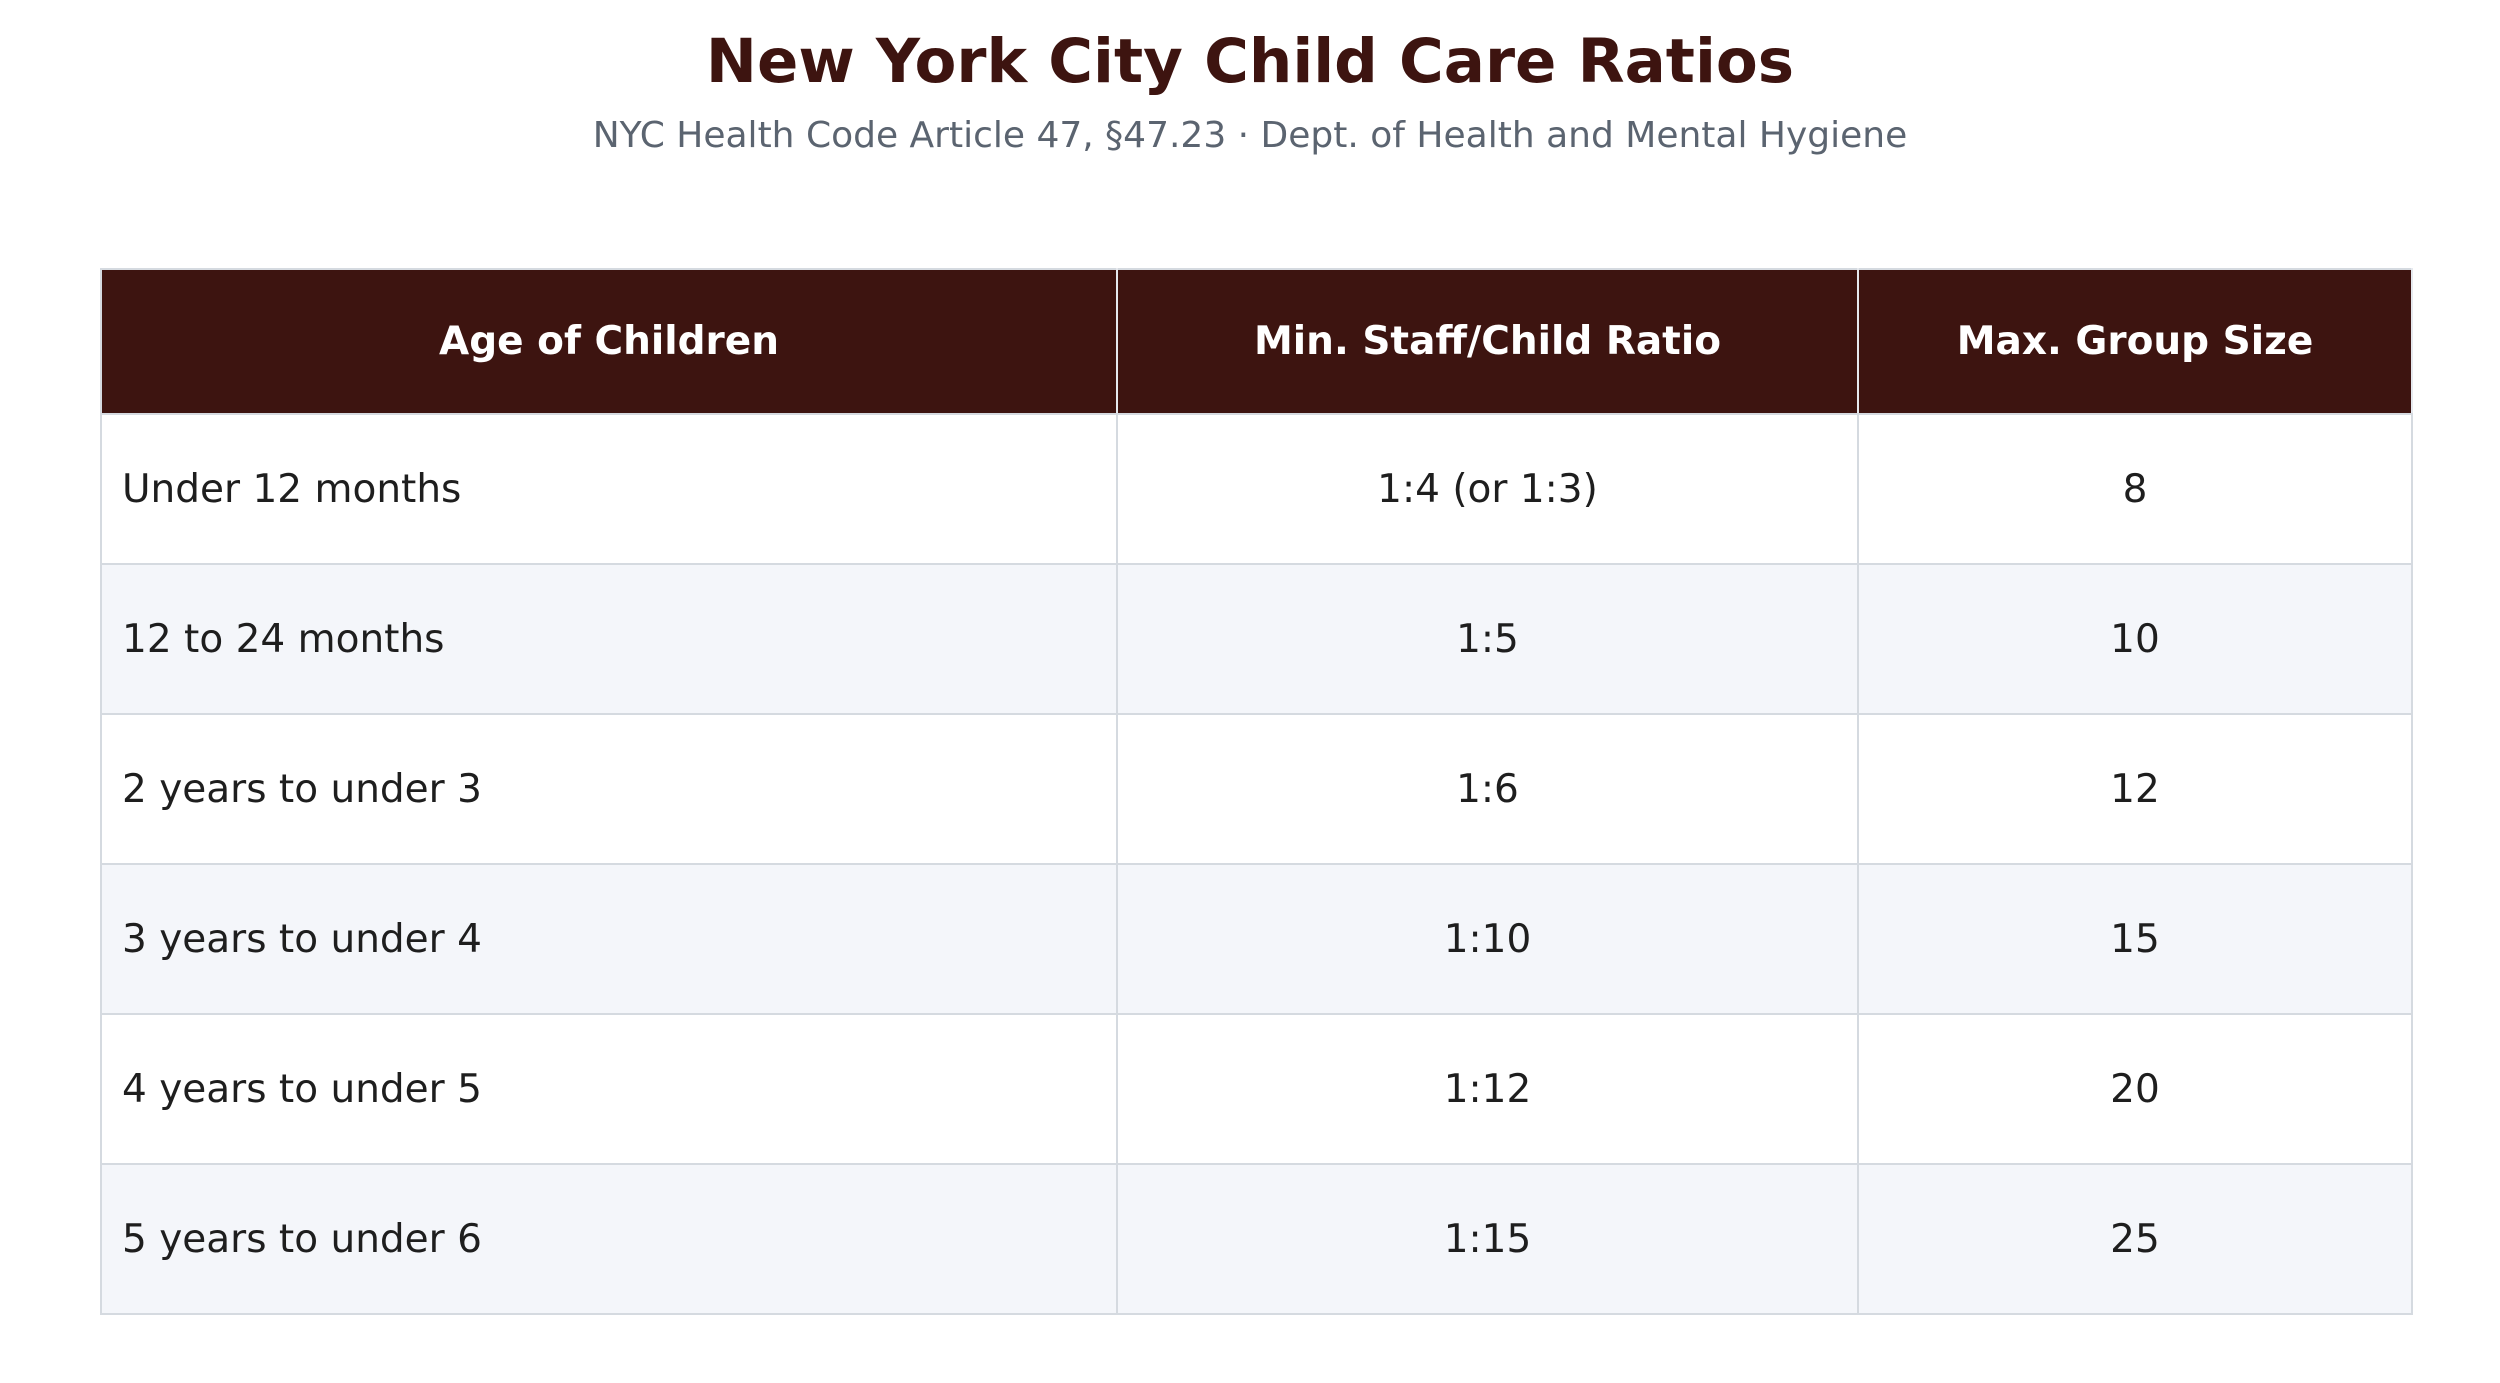 The width and height of the screenshot is (2500, 1383). What do you see at coordinates (609, 341) in the screenshot?
I see `column-header-age: Age of Children` at bounding box center [609, 341].